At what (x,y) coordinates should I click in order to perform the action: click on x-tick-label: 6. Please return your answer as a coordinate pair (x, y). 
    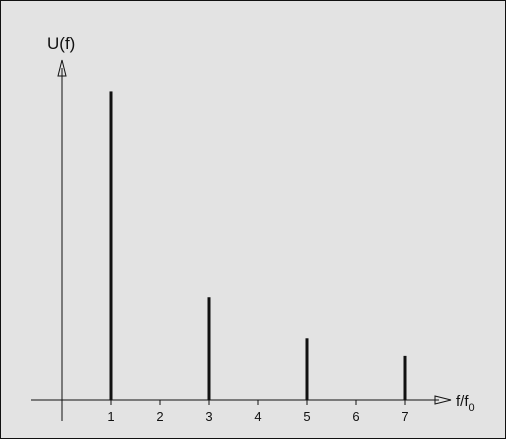
    Looking at the image, I should click on (355, 416).